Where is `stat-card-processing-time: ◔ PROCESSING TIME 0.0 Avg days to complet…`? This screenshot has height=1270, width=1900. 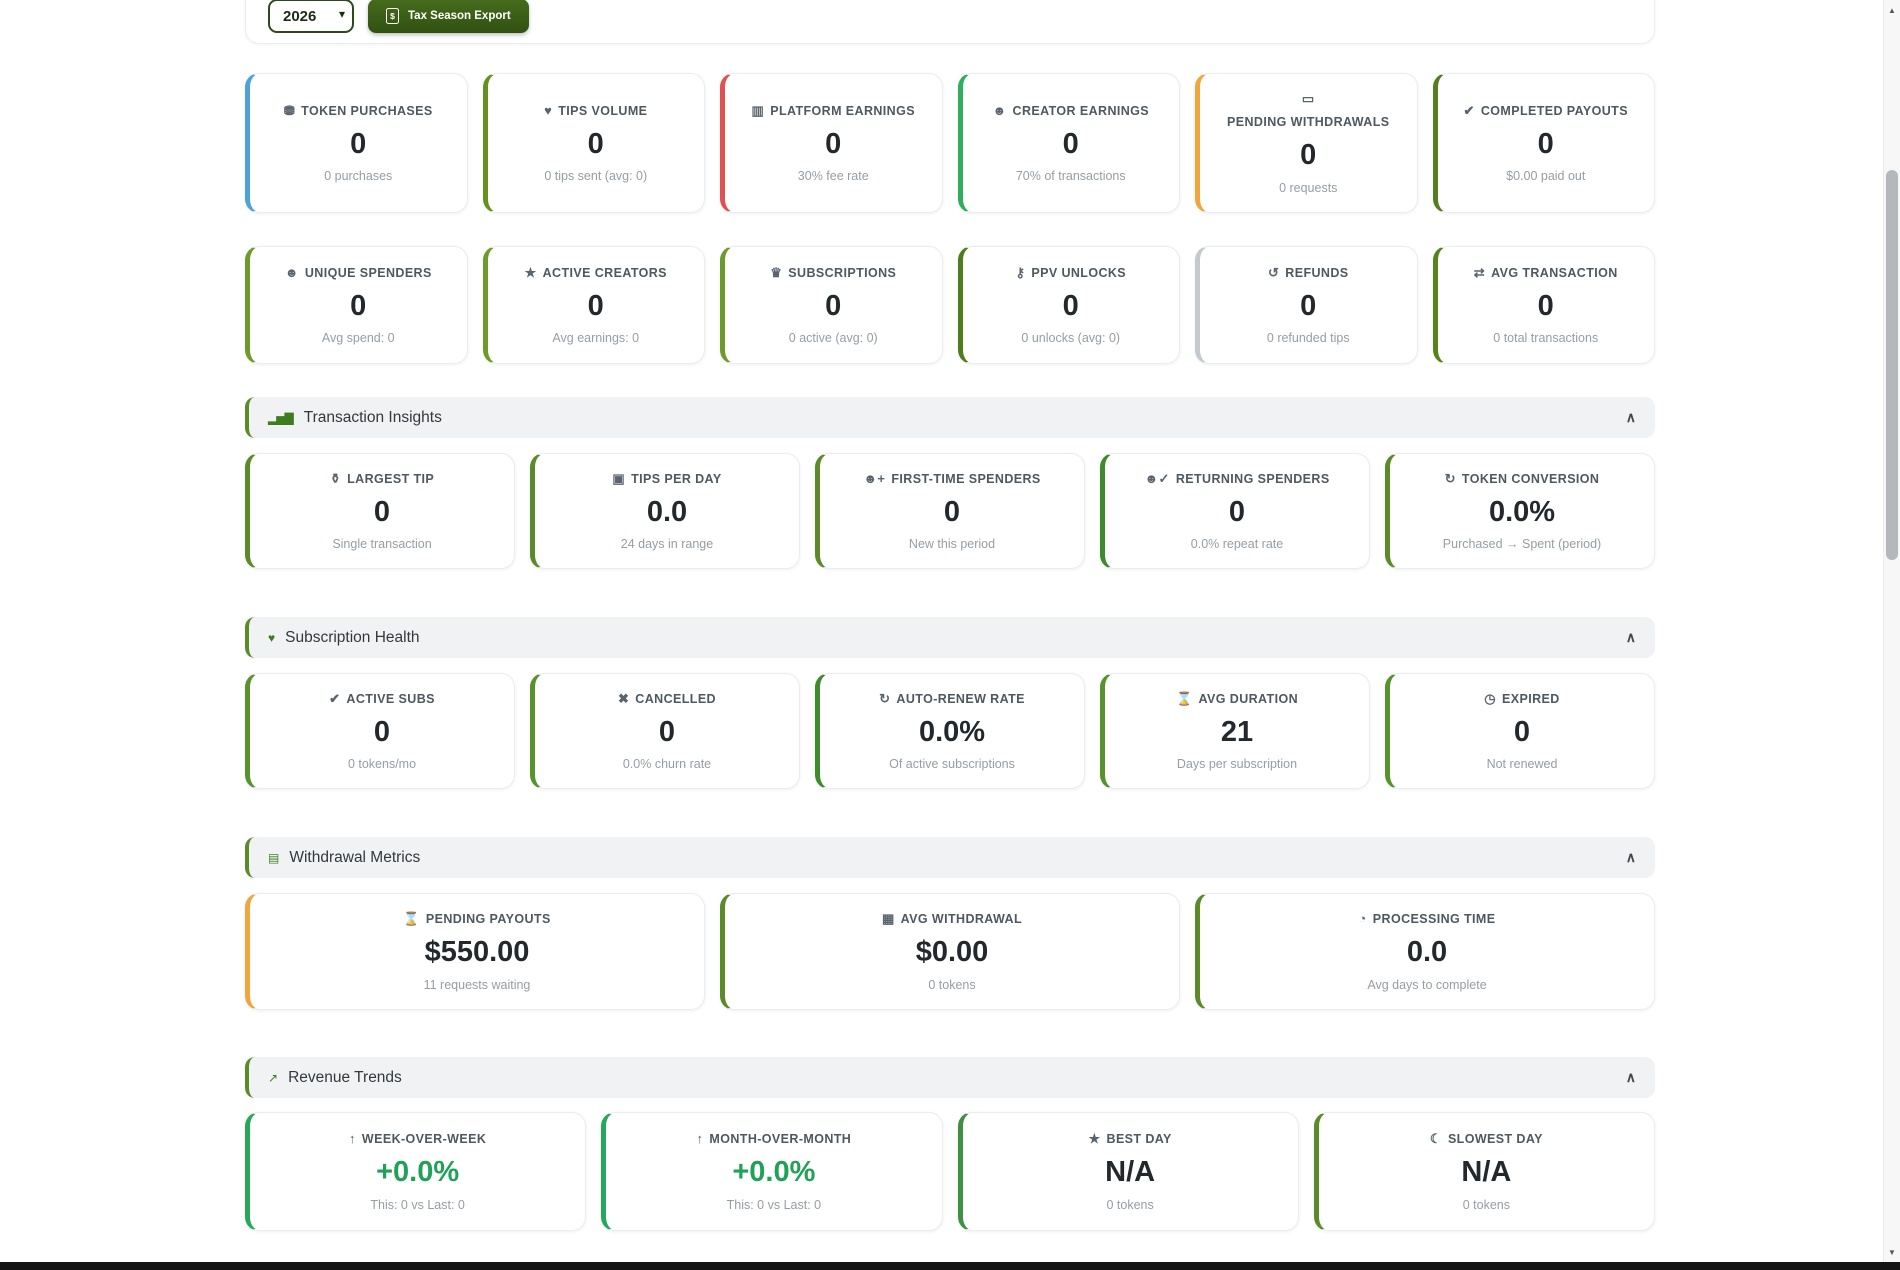 stat-card-processing-time: ◔ PROCESSING TIME 0.0 Avg days to complet… is located at coordinates (1425, 951).